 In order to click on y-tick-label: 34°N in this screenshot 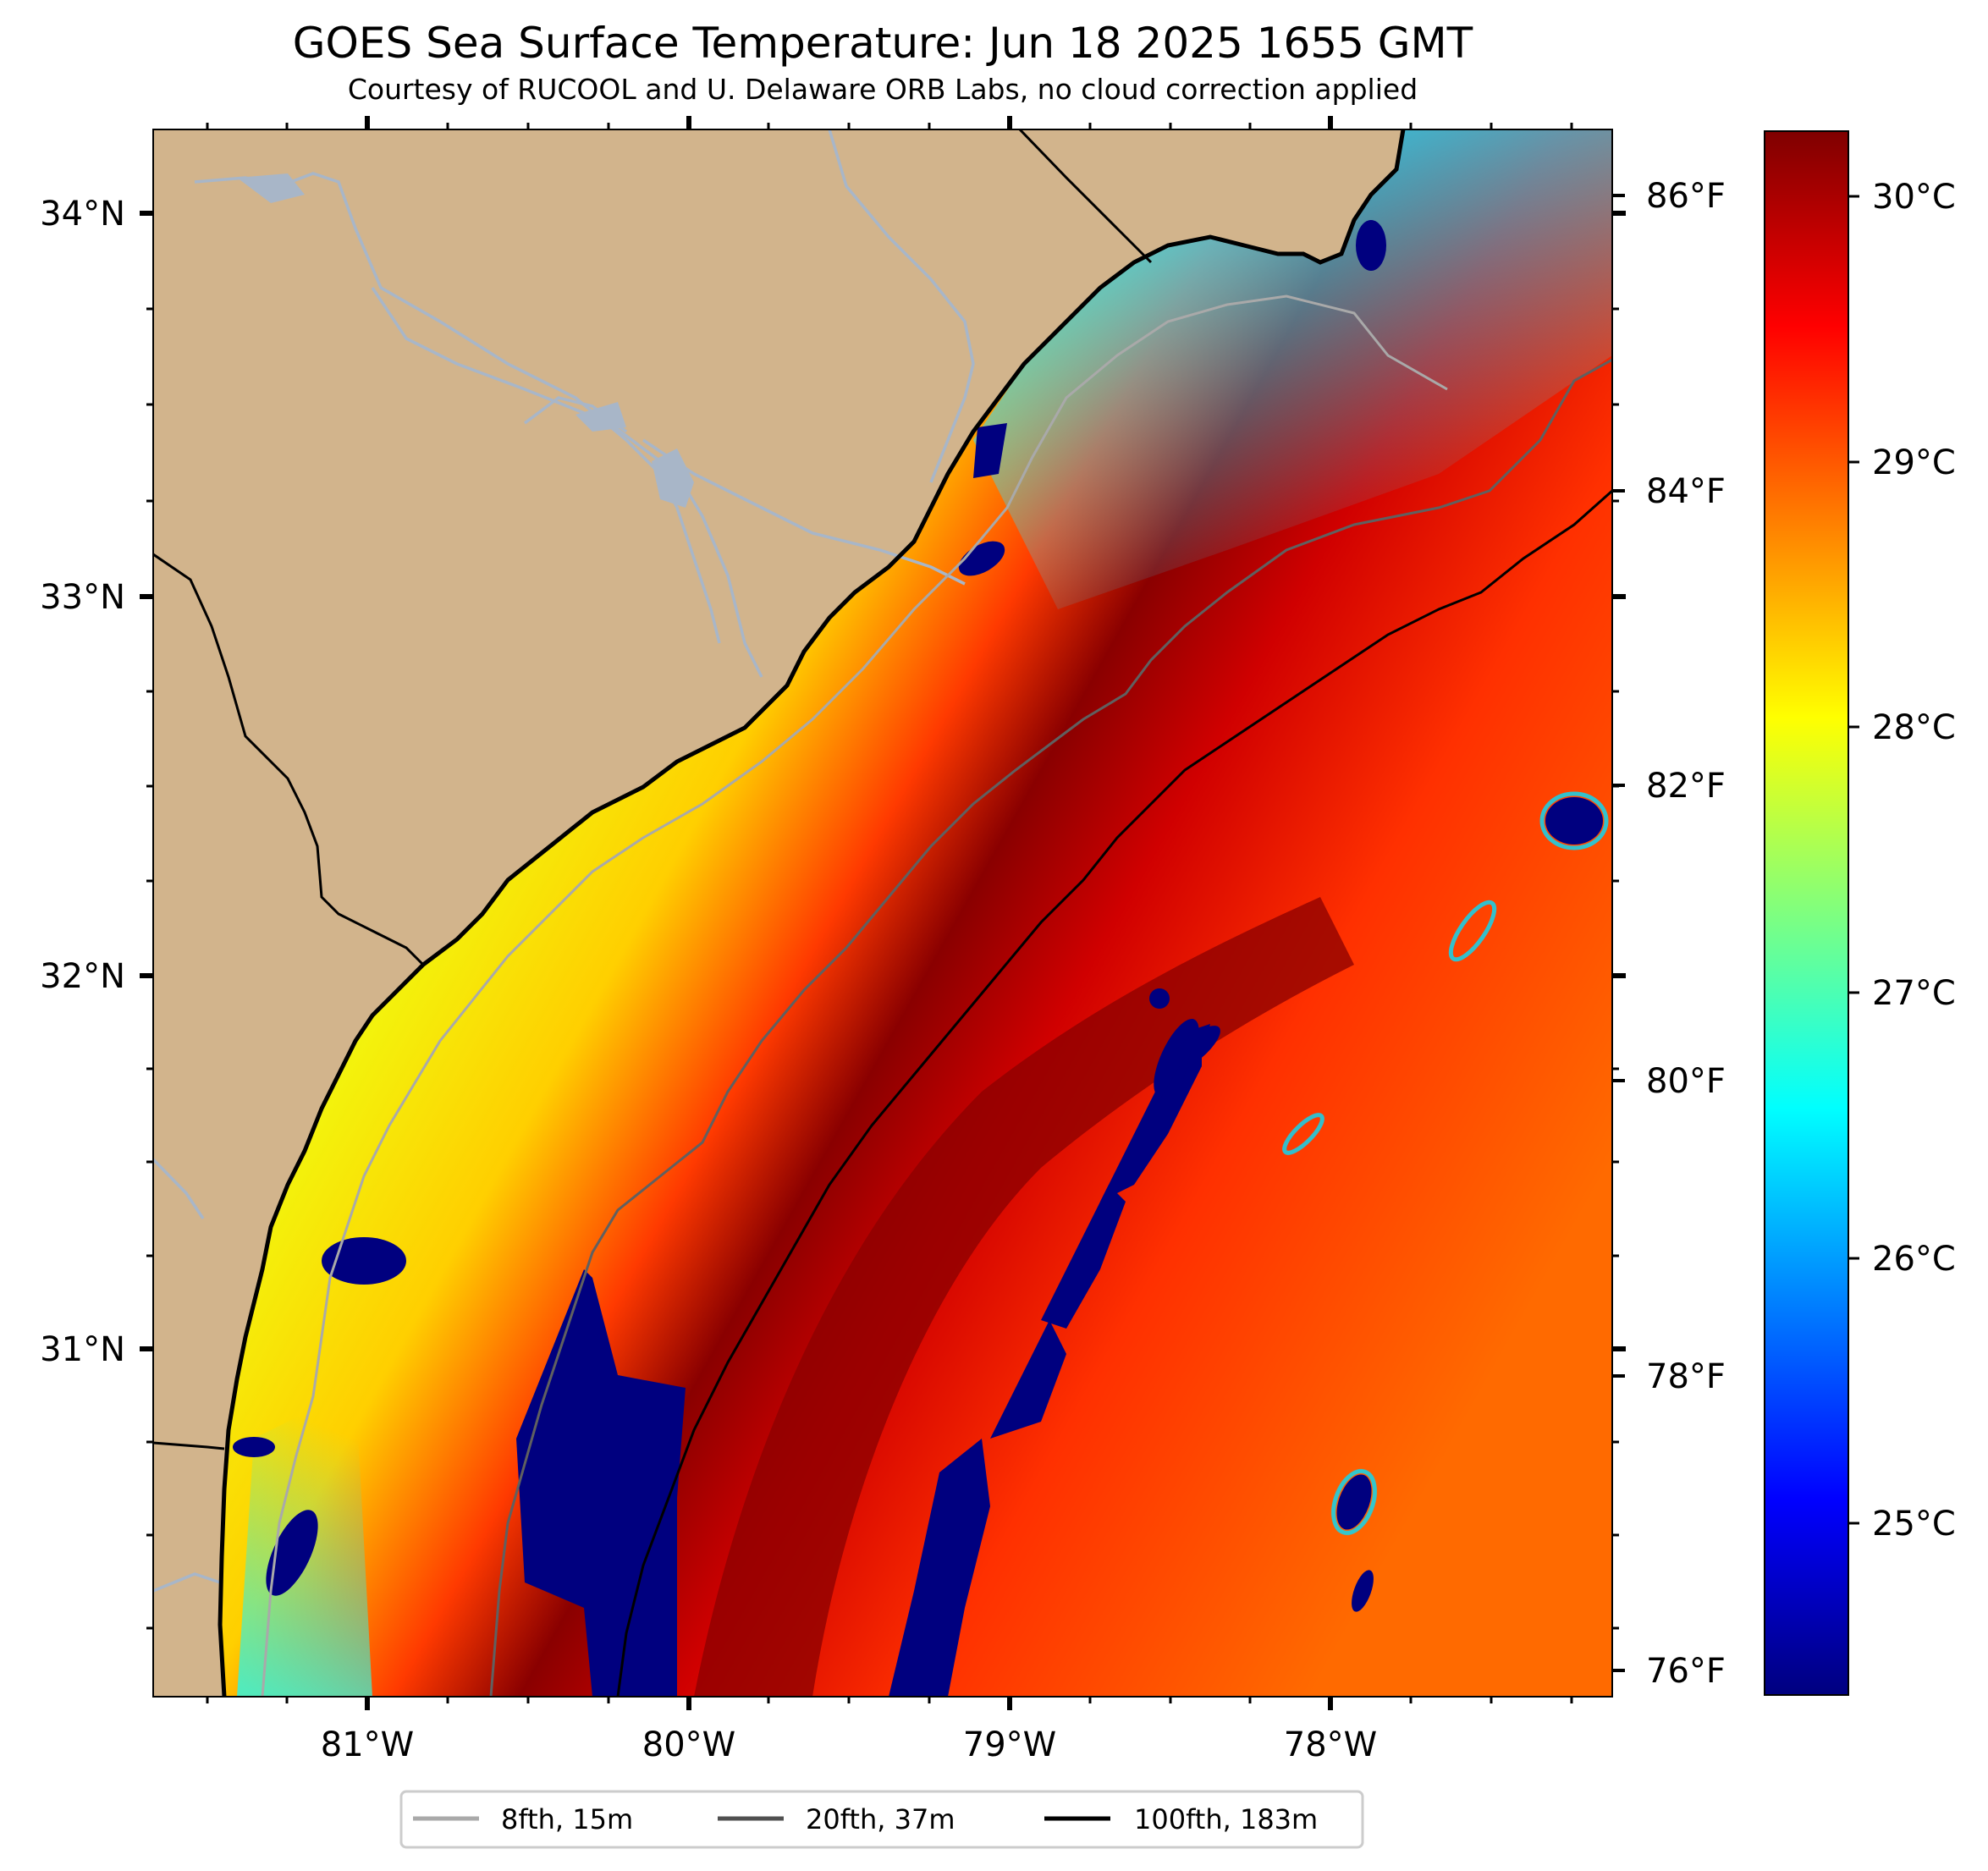, I will do `click(82, 215)`.